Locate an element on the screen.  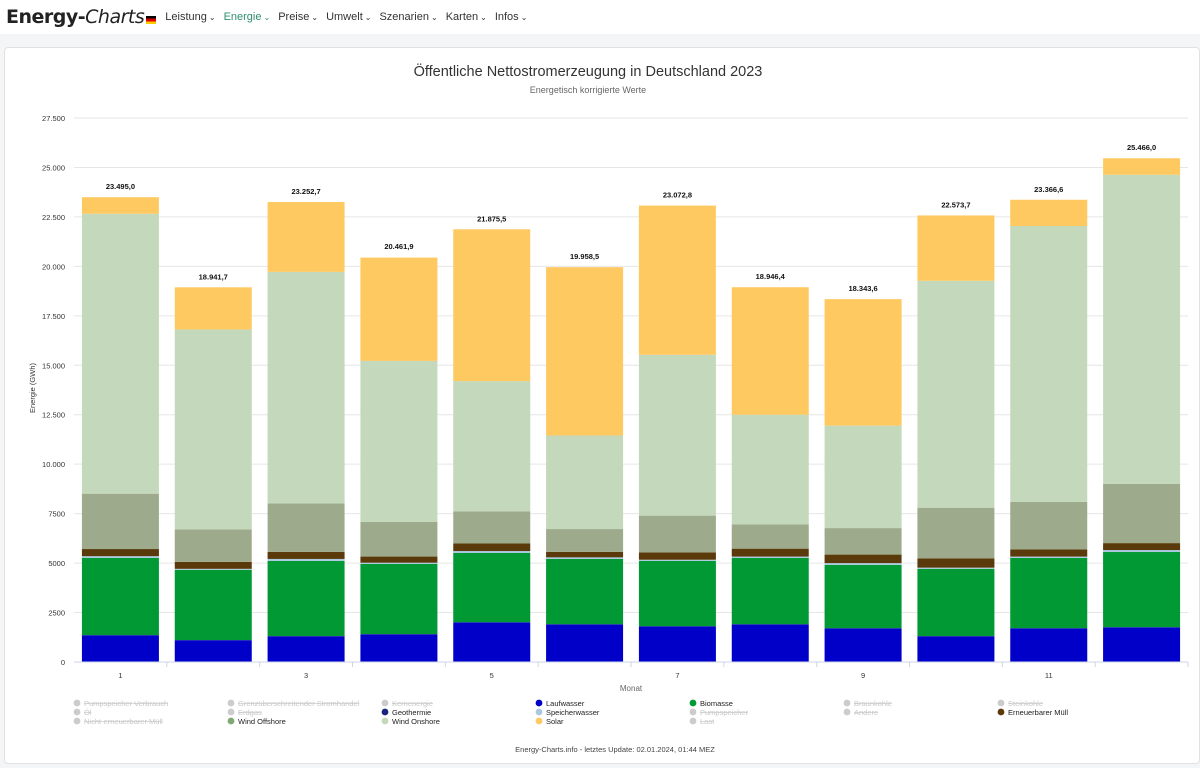
bar-erneuerbarer-müll-month-3 is located at coordinates (306, 555).